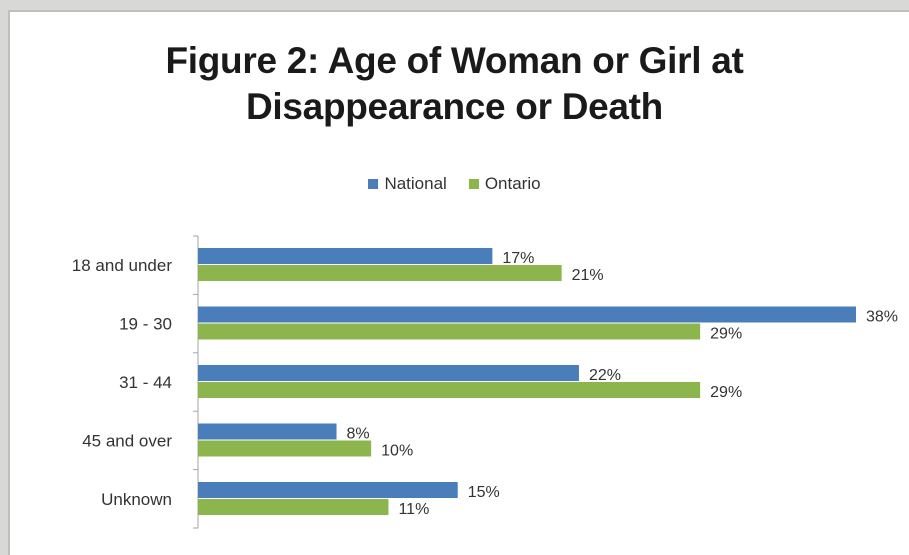 The height and width of the screenshot is (555, 909). I want to click on data-label-national: 17%, so click(518, 258).